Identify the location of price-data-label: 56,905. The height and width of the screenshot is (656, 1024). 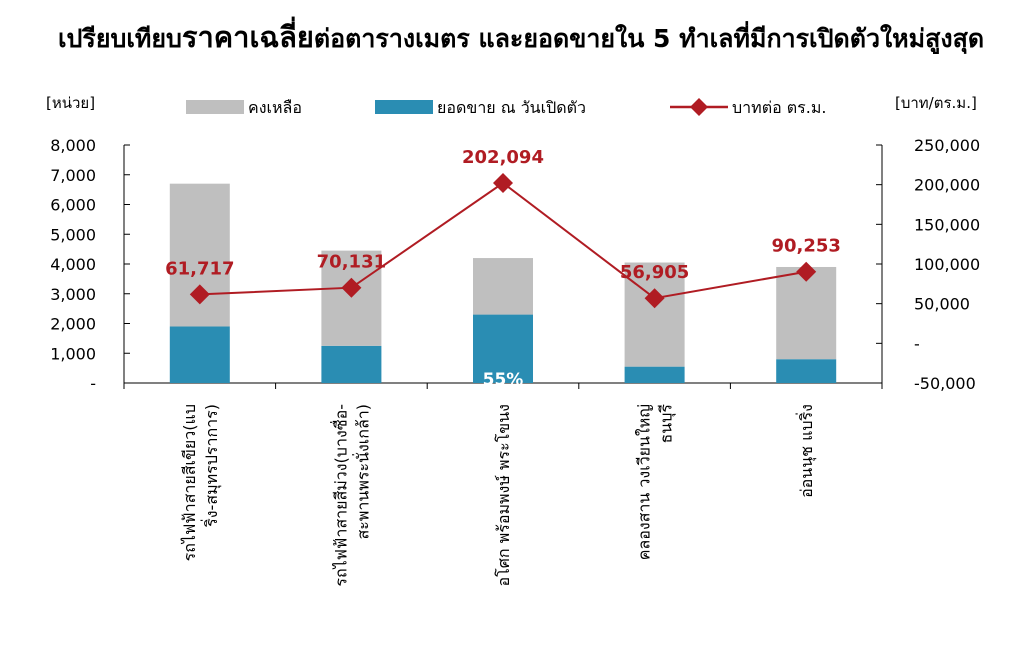
(654, 272).